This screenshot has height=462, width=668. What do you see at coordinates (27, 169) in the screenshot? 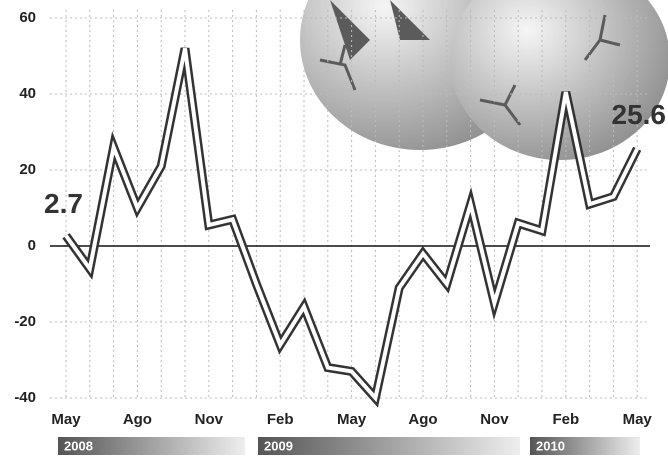
I see `y-tick-label: 20` at bounding box center [27, 169].